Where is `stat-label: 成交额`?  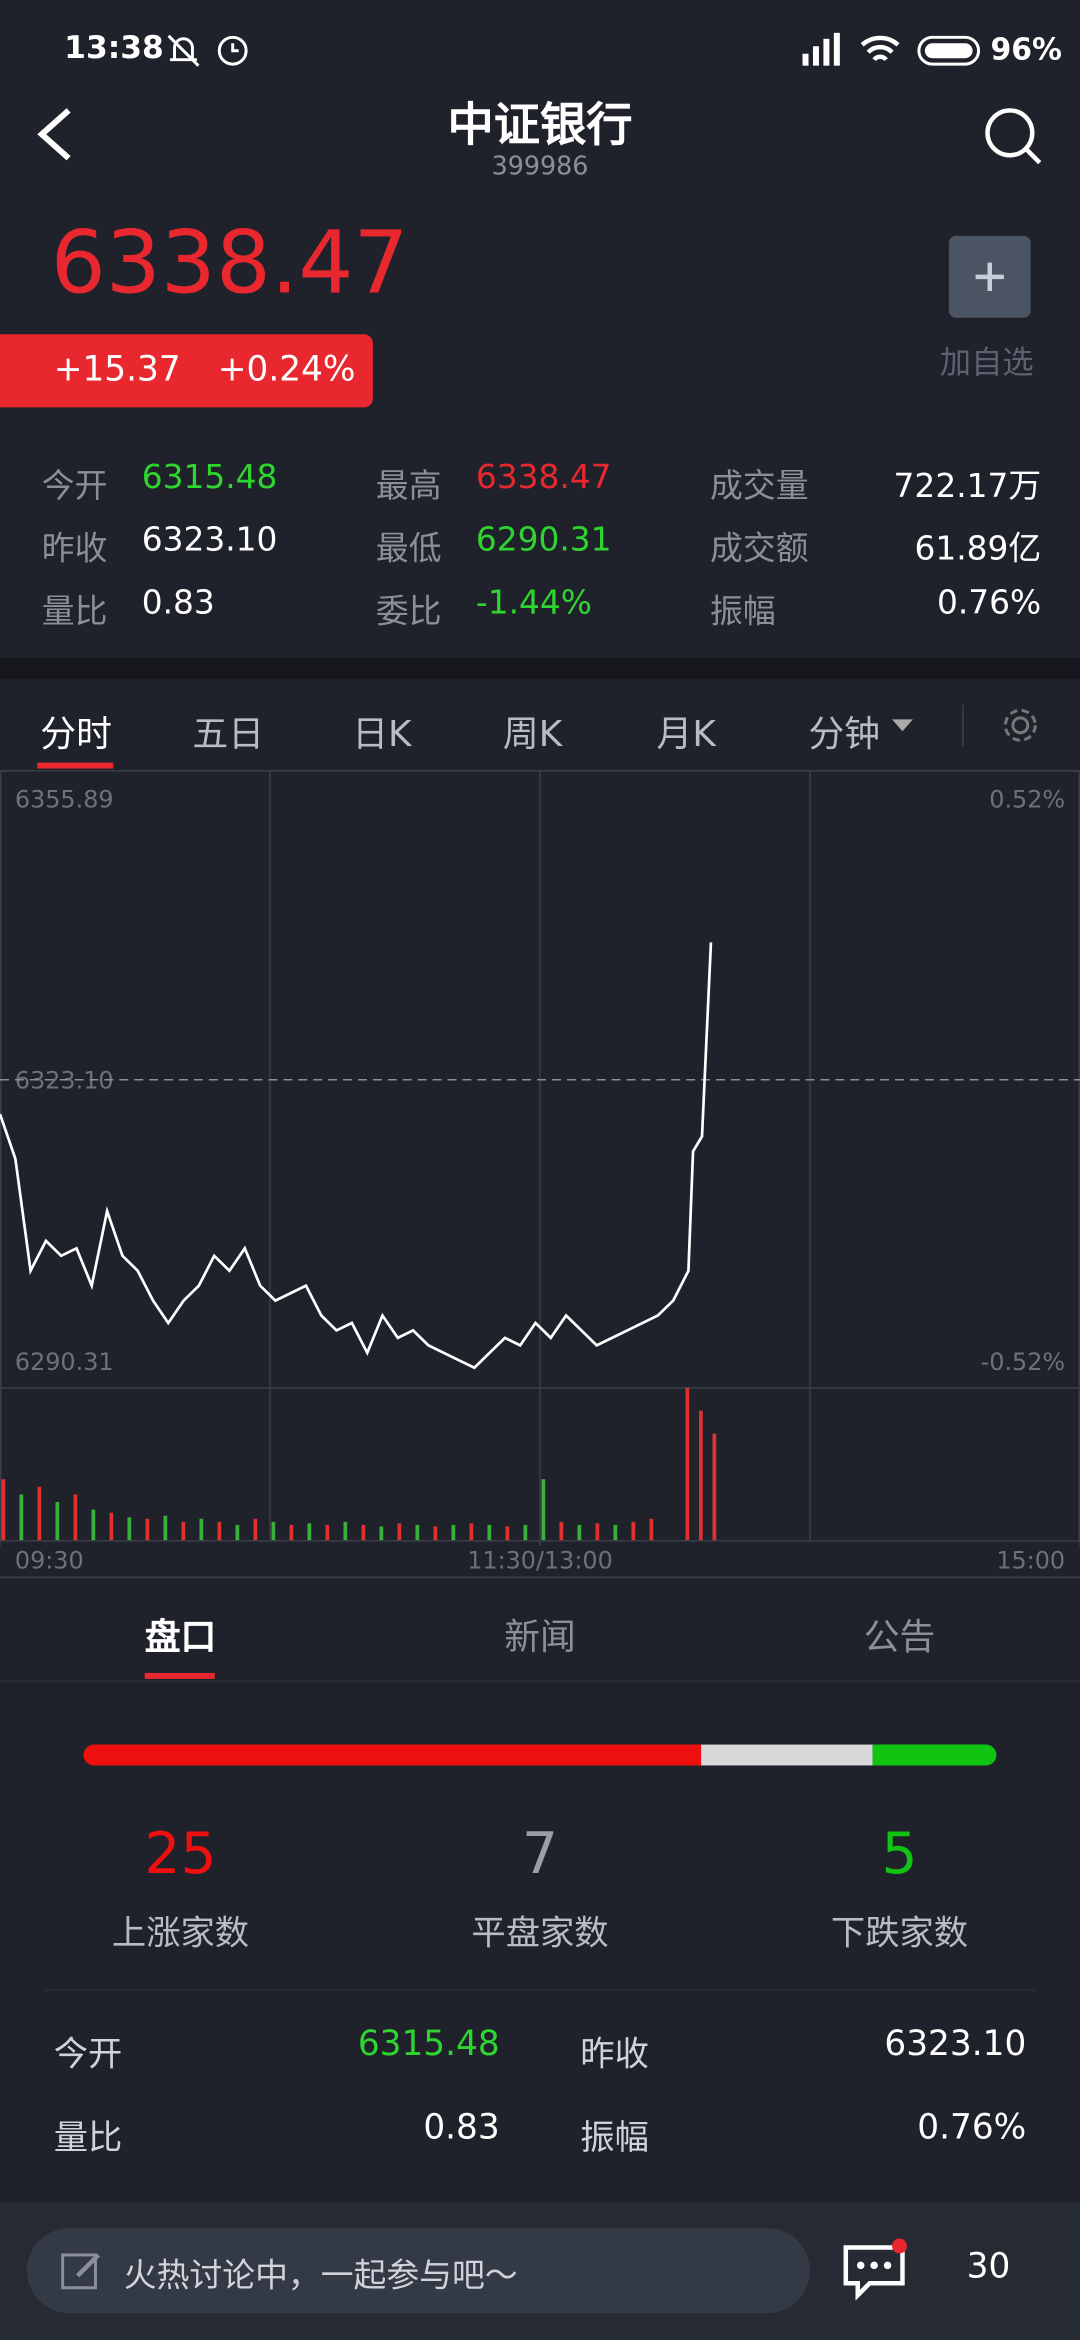 stat-label: 成交额 is located at coordinates (759, 550).